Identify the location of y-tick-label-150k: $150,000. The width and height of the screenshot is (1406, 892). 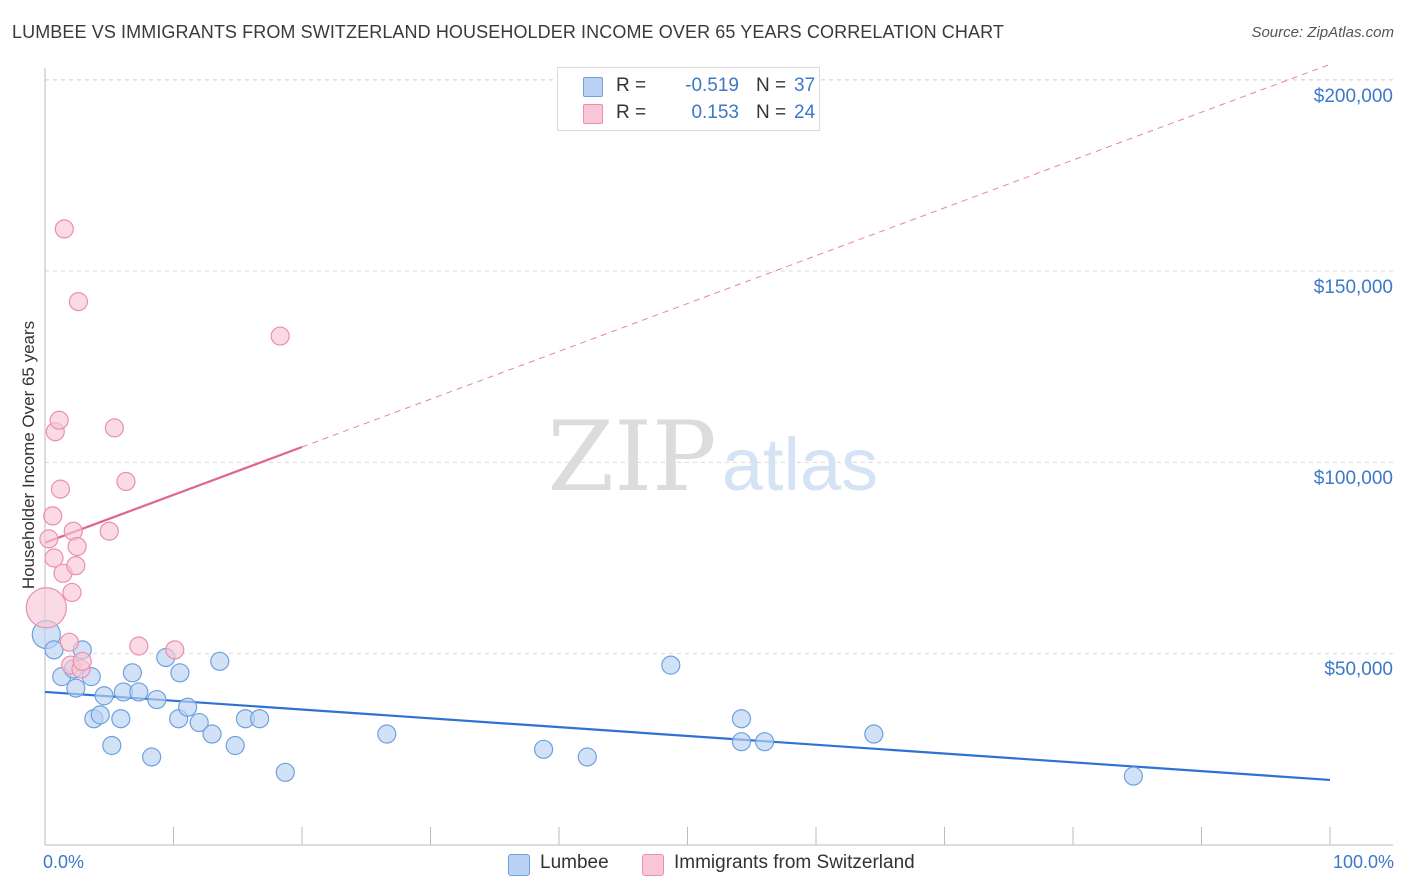
(1353, 287).